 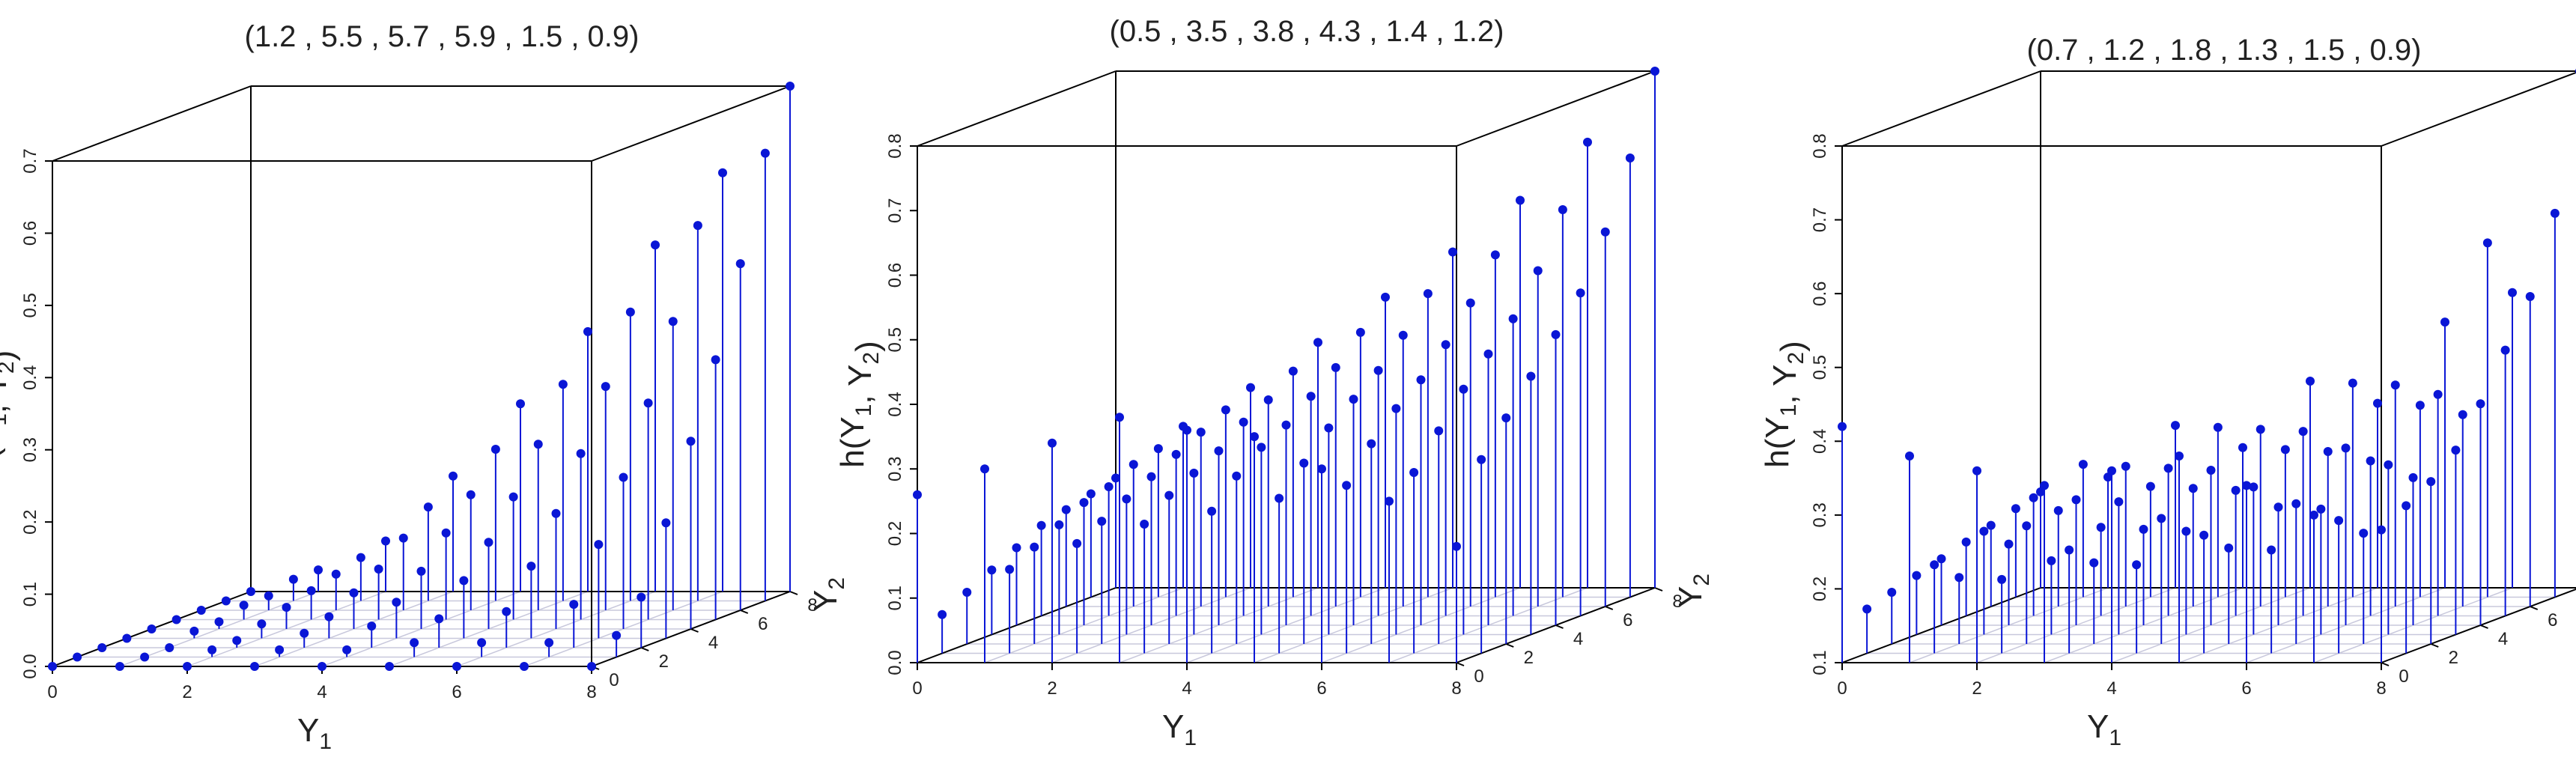 I want to click on panel-2-y-tick-mark, so click(x=1509, y=645).